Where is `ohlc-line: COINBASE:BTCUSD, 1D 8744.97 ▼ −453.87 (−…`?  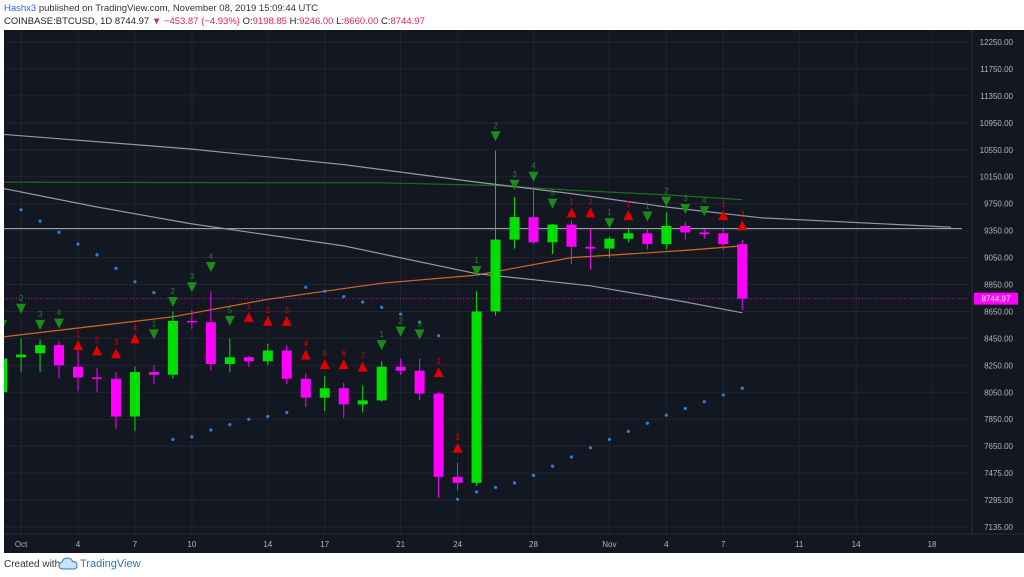
ohlc-line: COINBASE:BTCUSD, 1D 8744.97 ▼ −453.87 (−… is located at coordinates (214, 21).